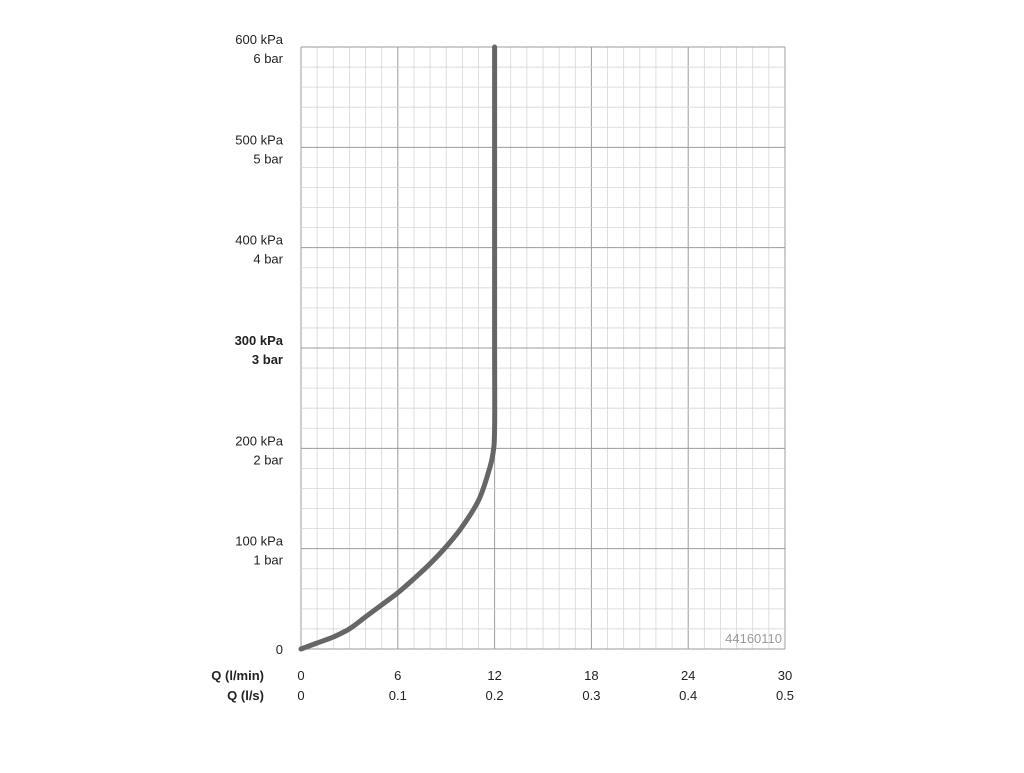  Describe the element at coordinates (279, 649) in the screenshot. I see `y-tick-label-kpa: 0` at that location.